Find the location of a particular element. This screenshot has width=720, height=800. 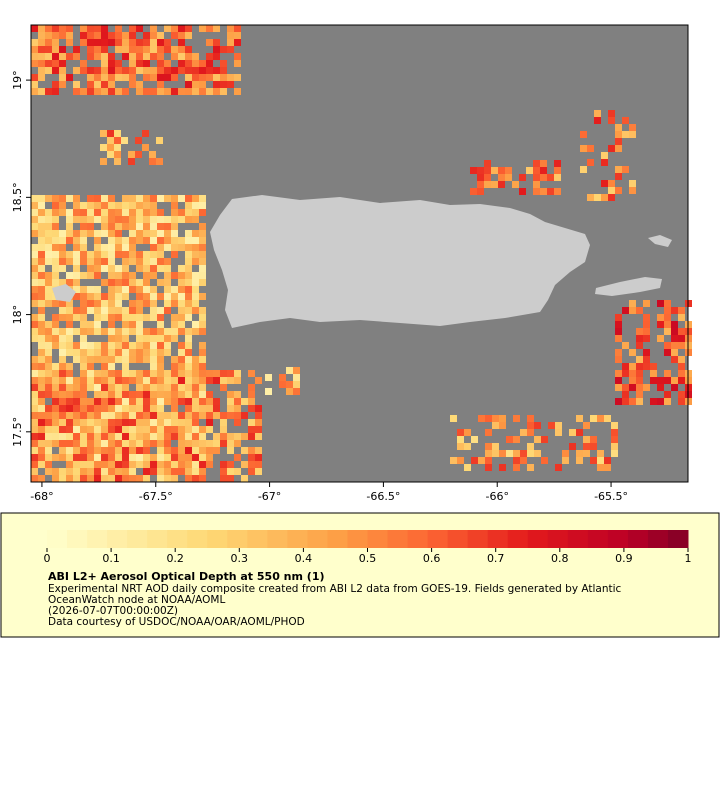

colorbar-tick-label: 1 is located at coordinates (688, 558).